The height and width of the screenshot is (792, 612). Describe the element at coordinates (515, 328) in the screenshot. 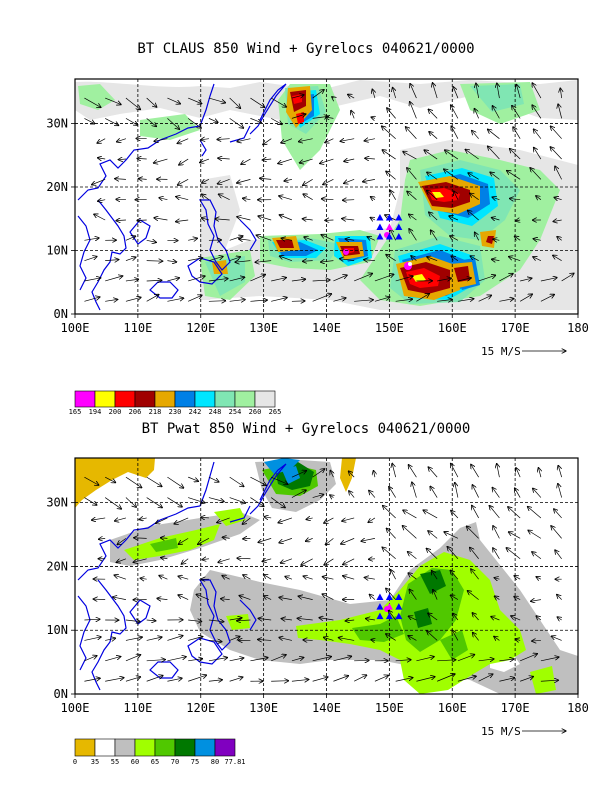

I see `x-tick-label: 170E` at that location.